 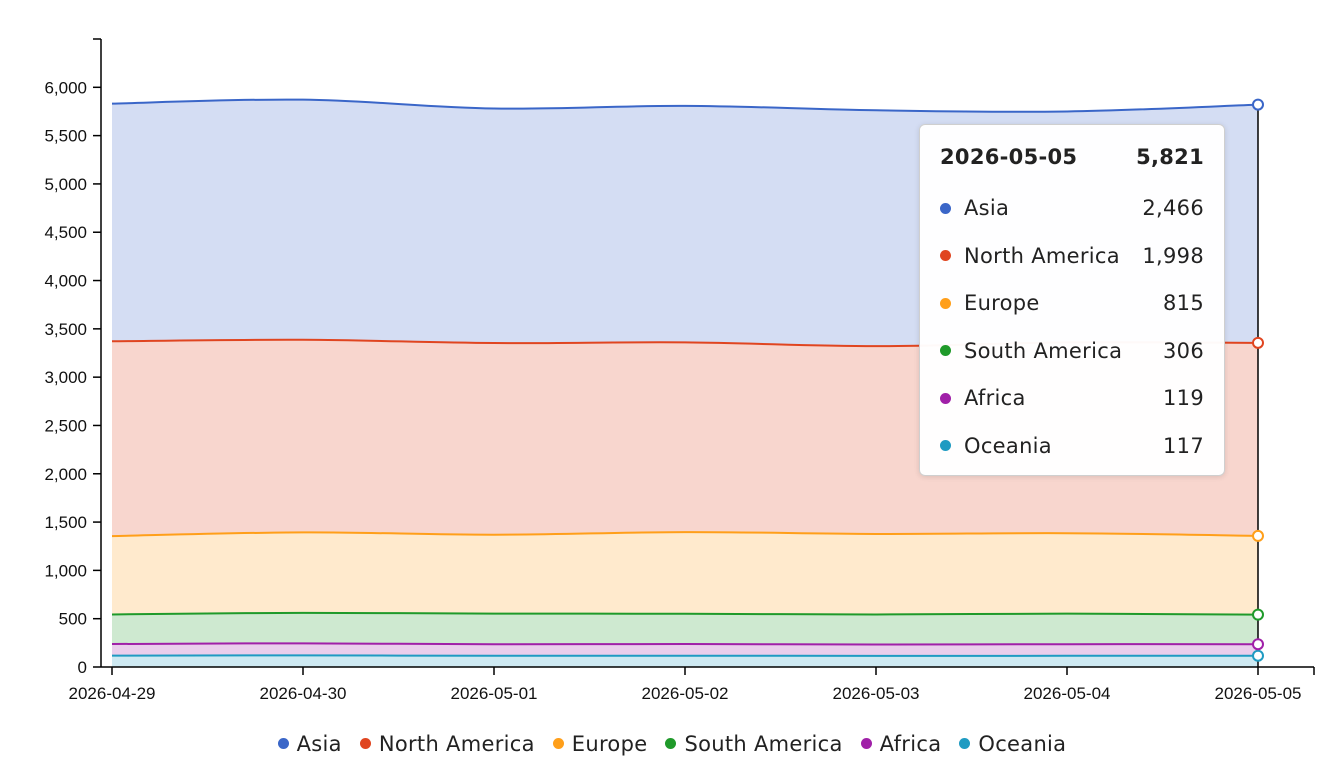 What do you see at coordinates (685, 105) in the screenshot?
I see `line-asia` at bounding box center [685, 105].